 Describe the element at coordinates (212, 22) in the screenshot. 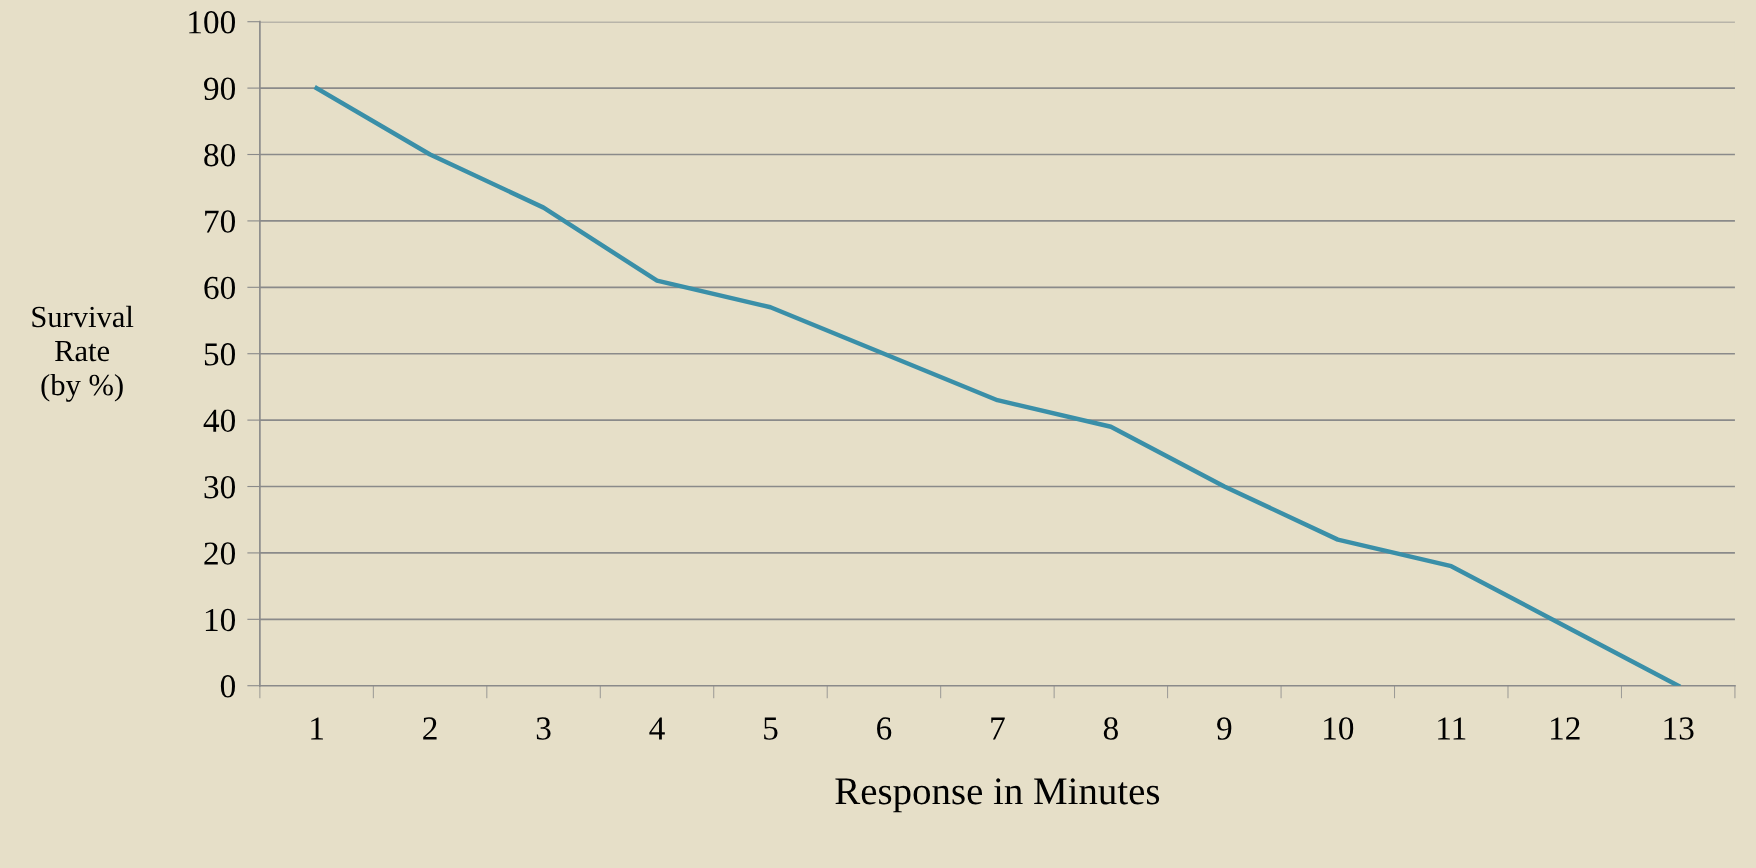

I see `y-tick-label: 100` at that location.